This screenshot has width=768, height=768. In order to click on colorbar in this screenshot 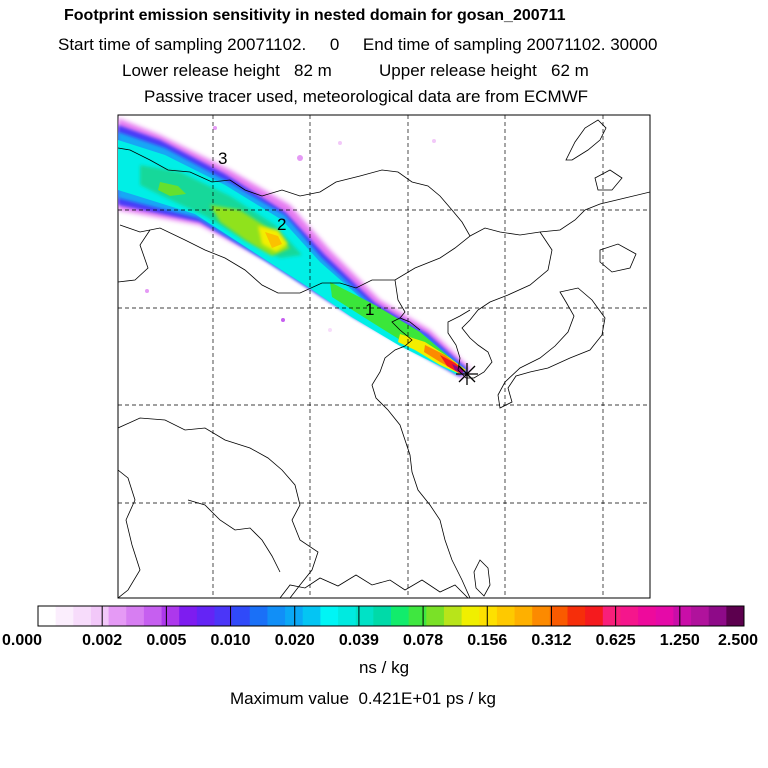, I will do `click(391, 616)`.